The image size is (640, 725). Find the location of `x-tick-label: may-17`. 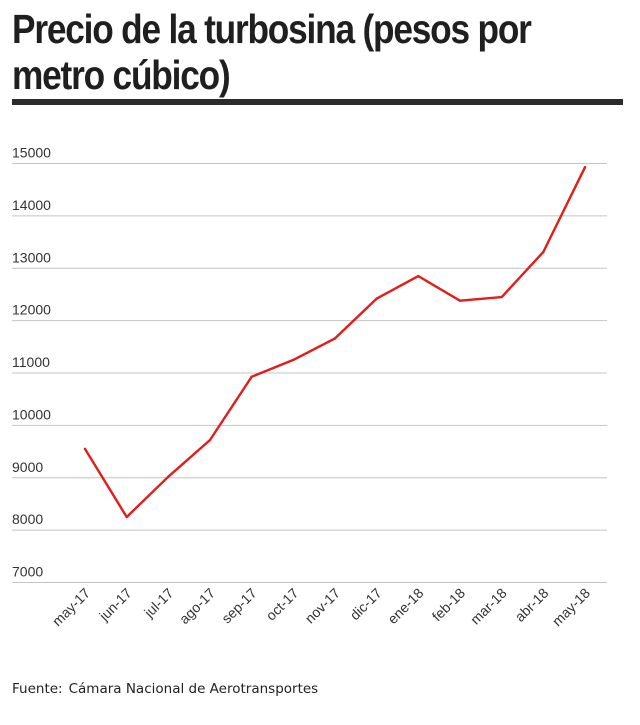

x-tick-label: may-17 is located at coordinates (71, 607).